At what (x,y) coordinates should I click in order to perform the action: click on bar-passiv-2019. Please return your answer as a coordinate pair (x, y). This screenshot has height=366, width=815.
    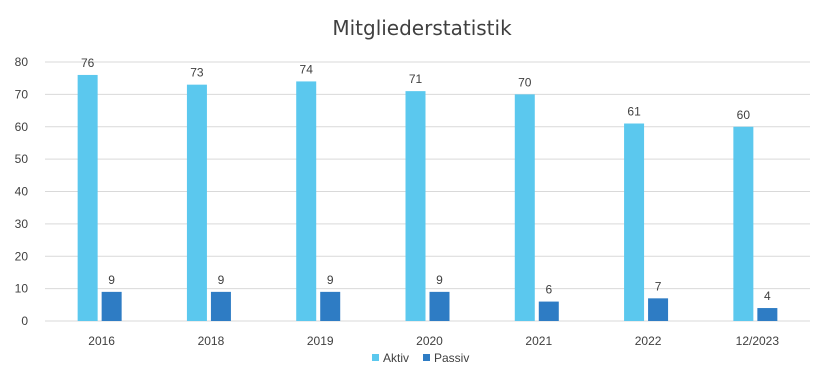
    Looking at the image, I should click on (330, 306).